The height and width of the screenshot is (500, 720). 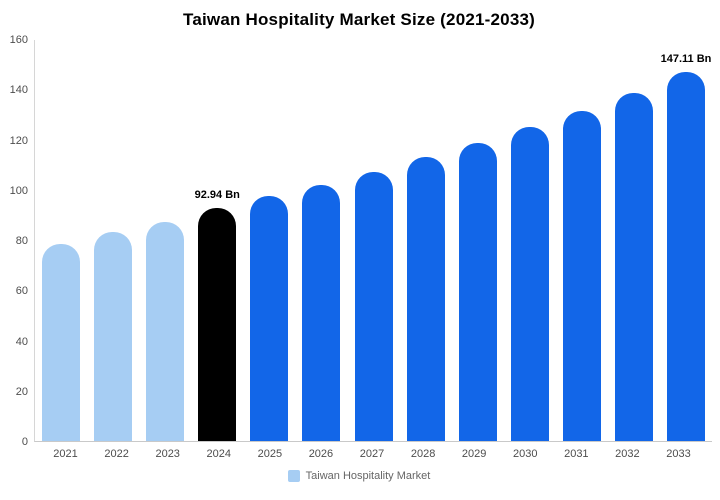 I want to click on x-tick-label: 2022, so click(x=116, y=454).